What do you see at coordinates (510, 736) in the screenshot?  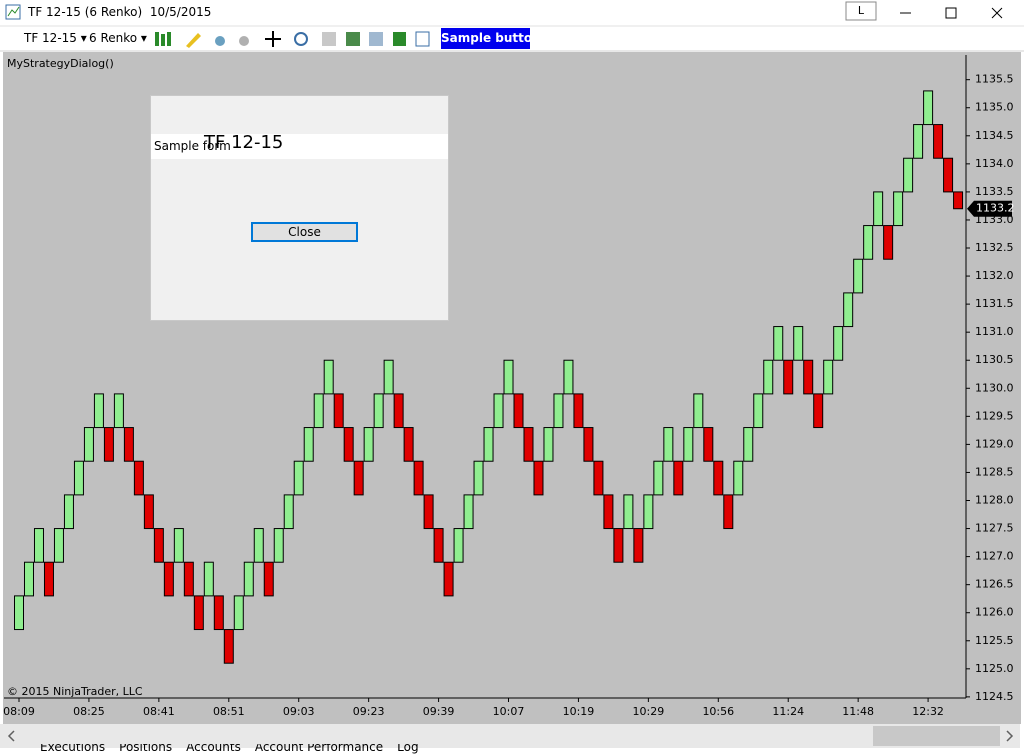 I see `scrollbar` at bounding box center [510, 736].